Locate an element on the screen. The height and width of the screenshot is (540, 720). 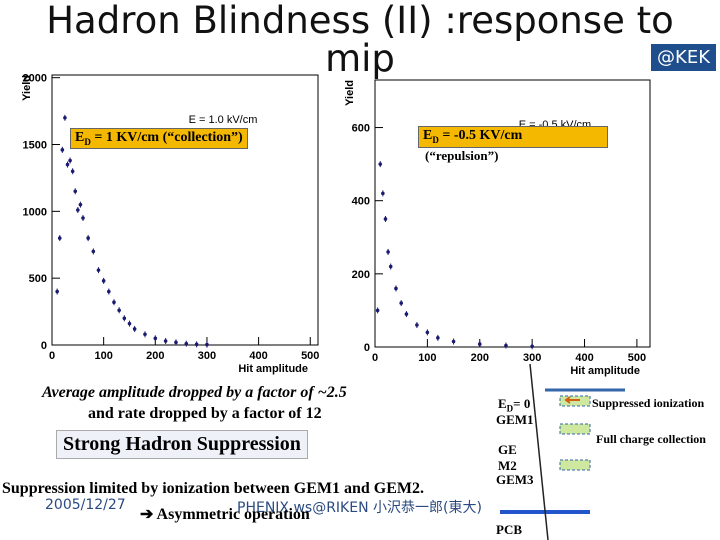
y-tick-label: 1500 is located at coordinates (35, 146).